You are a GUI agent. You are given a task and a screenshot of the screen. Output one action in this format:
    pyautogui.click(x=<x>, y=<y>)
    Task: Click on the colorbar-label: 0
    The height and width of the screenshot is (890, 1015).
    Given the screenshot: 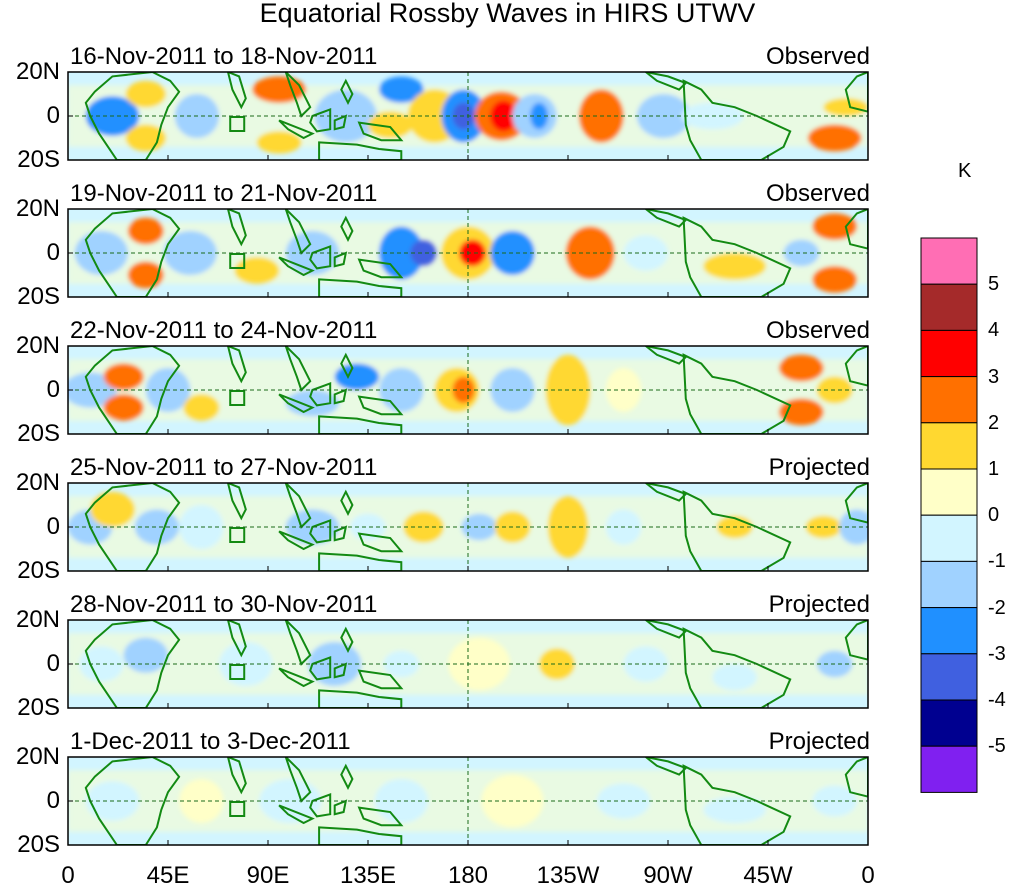 What is the action you would take?
    pyautogui.click(x=994, y=515)
    